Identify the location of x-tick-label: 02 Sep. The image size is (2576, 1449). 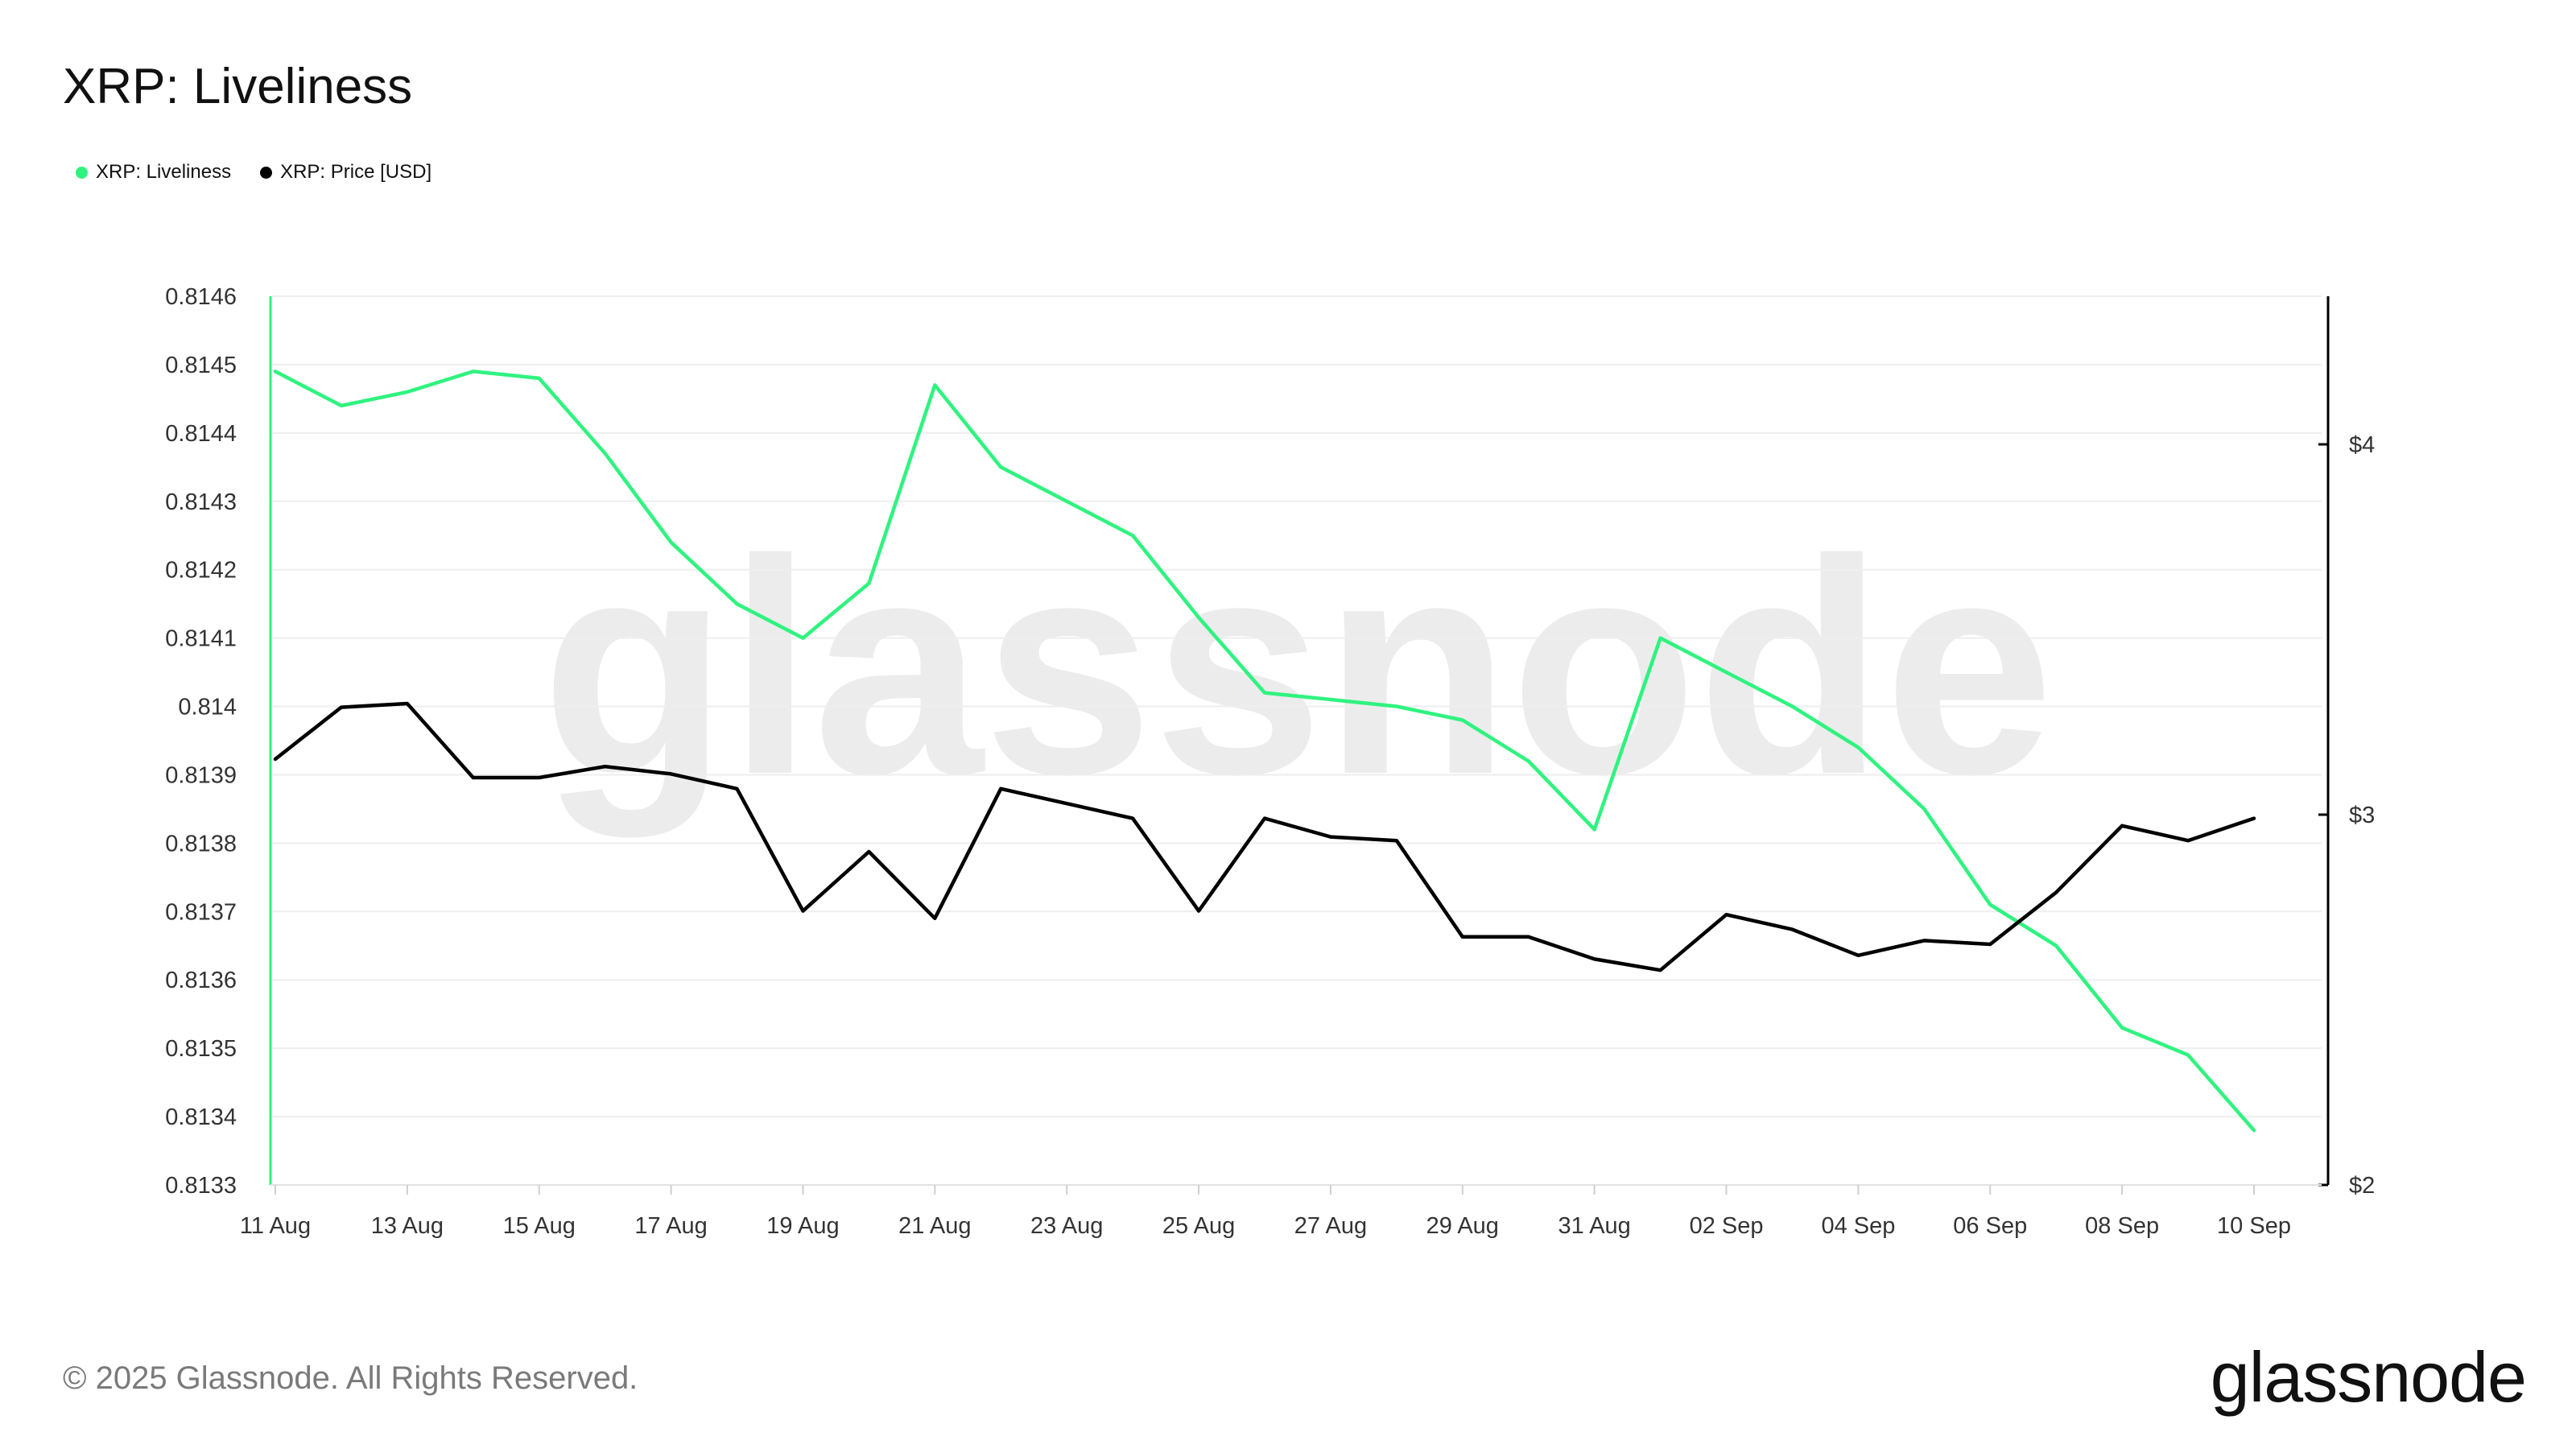
(1727, 1226).